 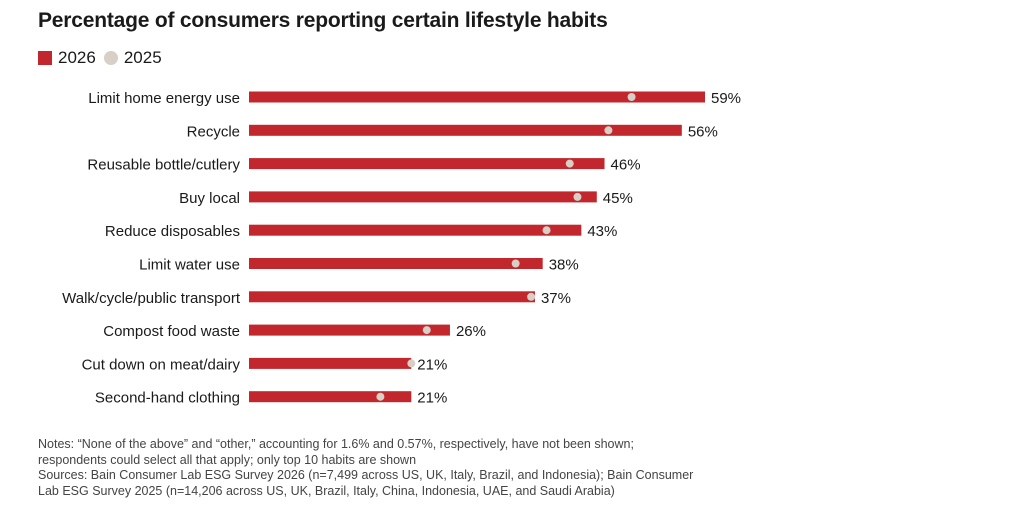 I want to click on category-label: Buy local, so click(x=209, y=198).